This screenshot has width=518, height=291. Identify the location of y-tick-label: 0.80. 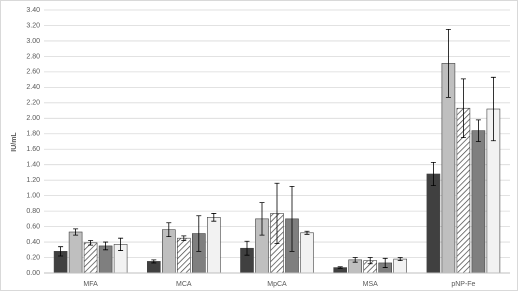
(33, 211).